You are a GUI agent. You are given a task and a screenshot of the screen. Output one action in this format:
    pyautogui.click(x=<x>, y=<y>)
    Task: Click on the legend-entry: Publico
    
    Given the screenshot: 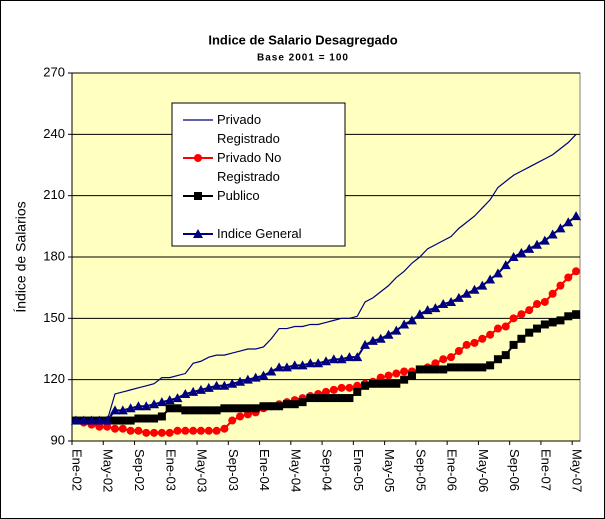 What is the action you would take?
    pyautogui.click(x=238, y=195)
    